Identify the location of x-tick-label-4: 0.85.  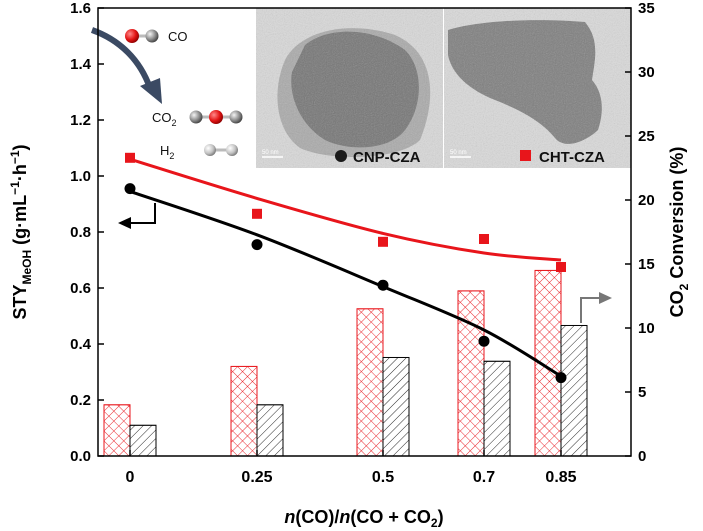
(560, 477).